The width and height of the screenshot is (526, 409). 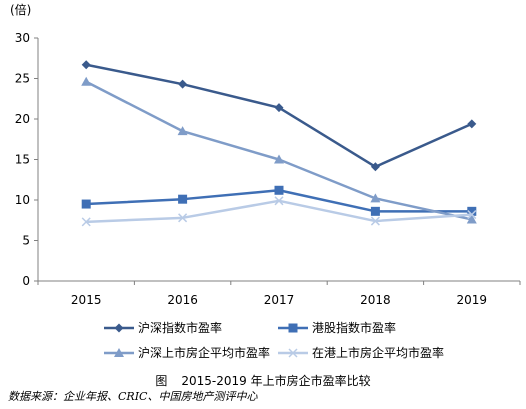 I want to click on legend-label: 沪深指数市盈率, so click(x=180, y=327).